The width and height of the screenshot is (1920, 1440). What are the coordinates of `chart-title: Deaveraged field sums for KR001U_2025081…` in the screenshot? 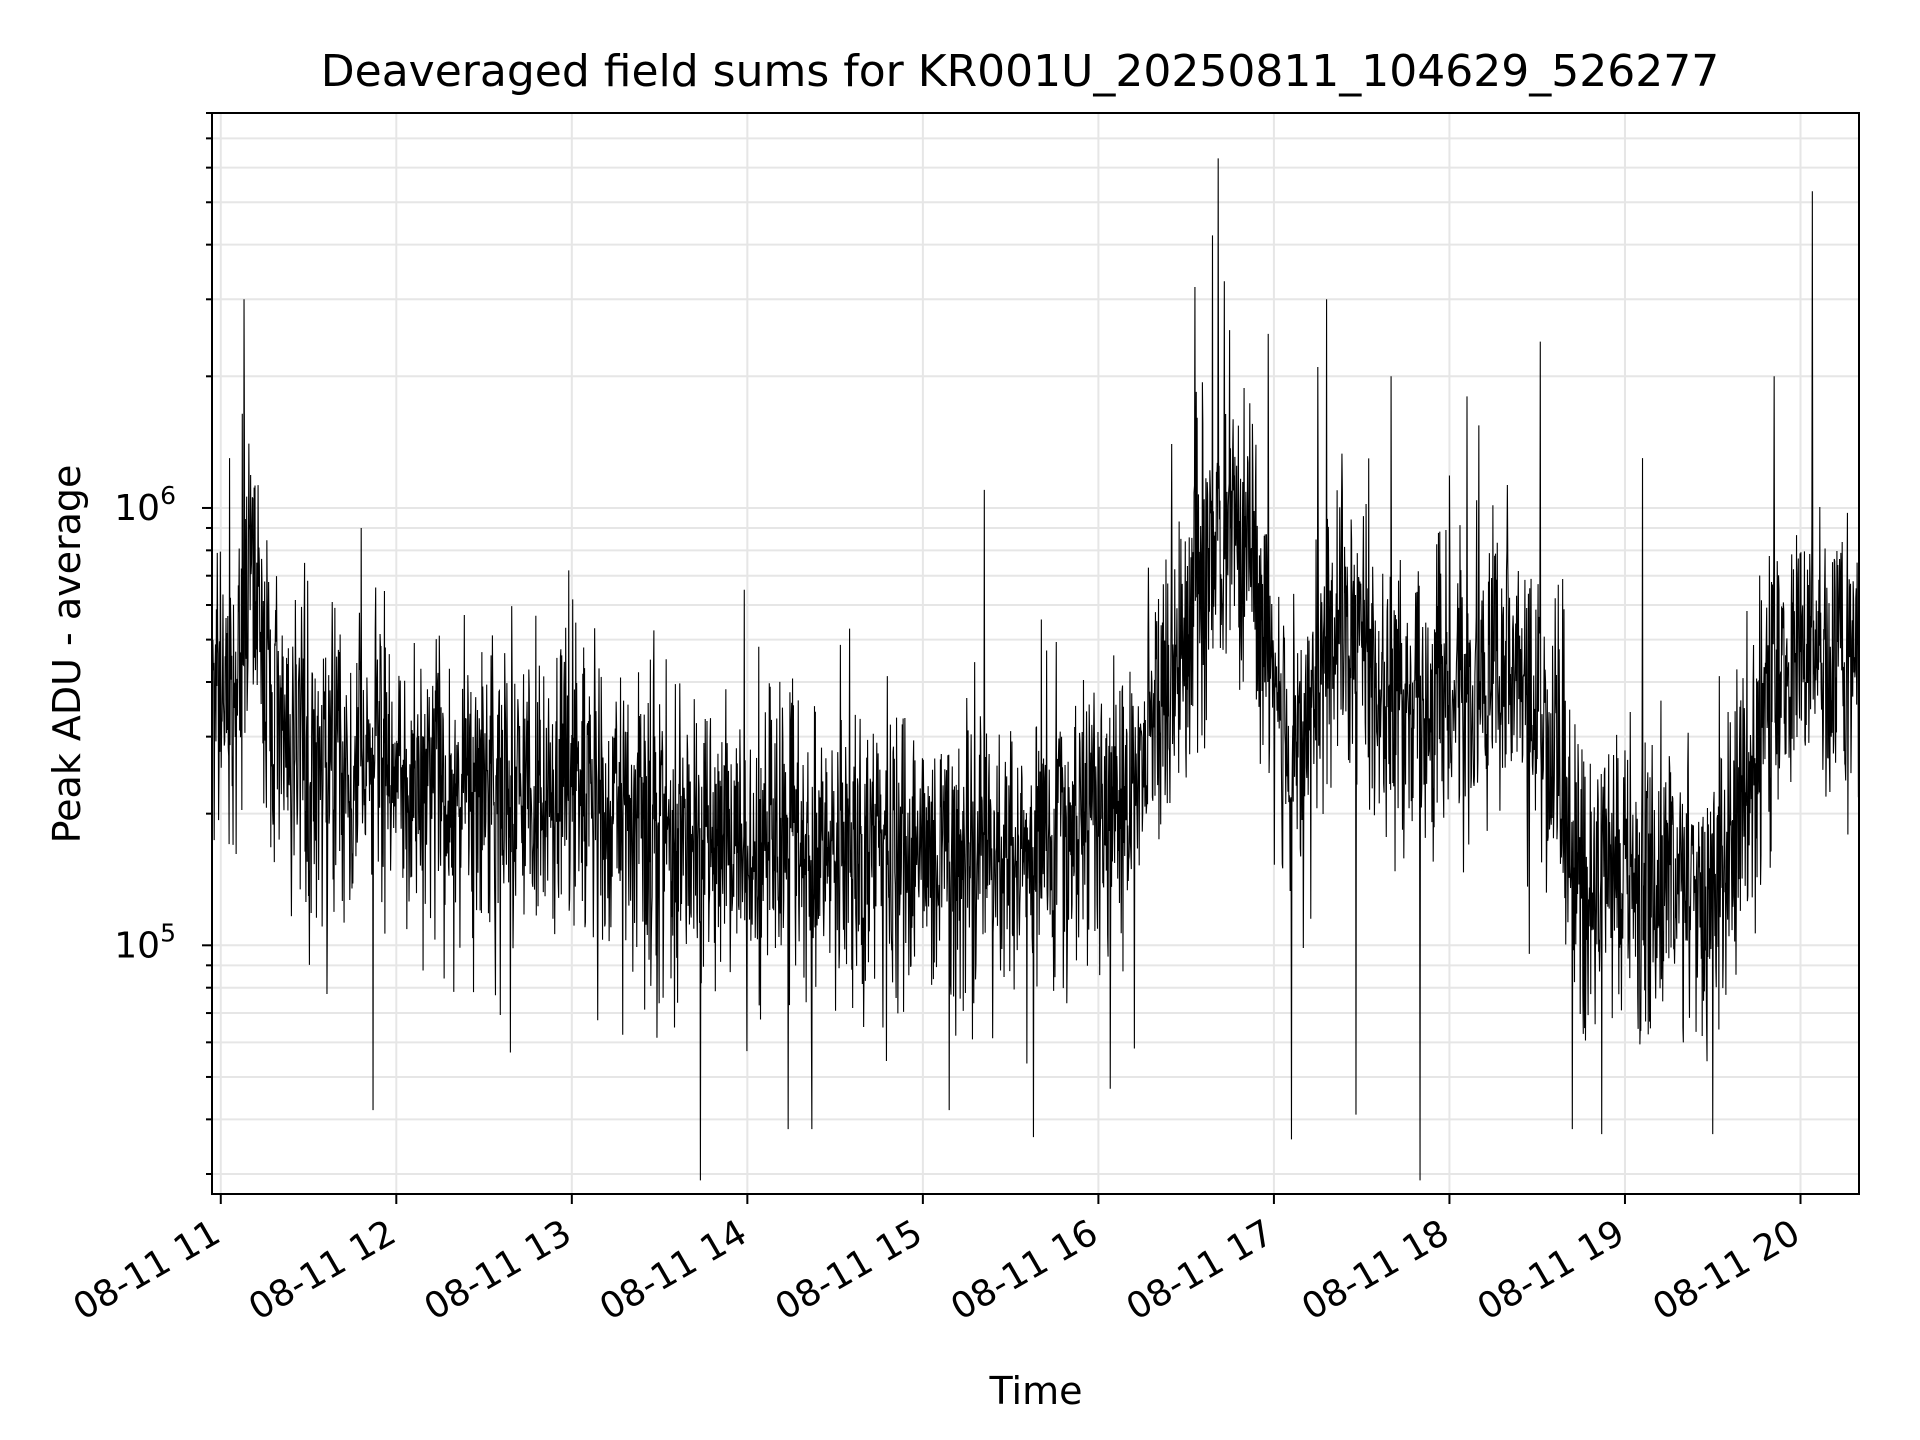 It's located at (1020, 71).